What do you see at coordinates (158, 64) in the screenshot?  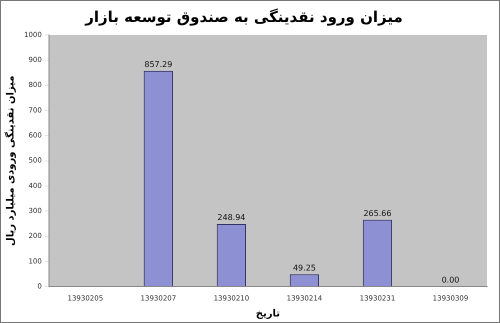 I see `data-label: 857.29` at bounding box center [158, 64].